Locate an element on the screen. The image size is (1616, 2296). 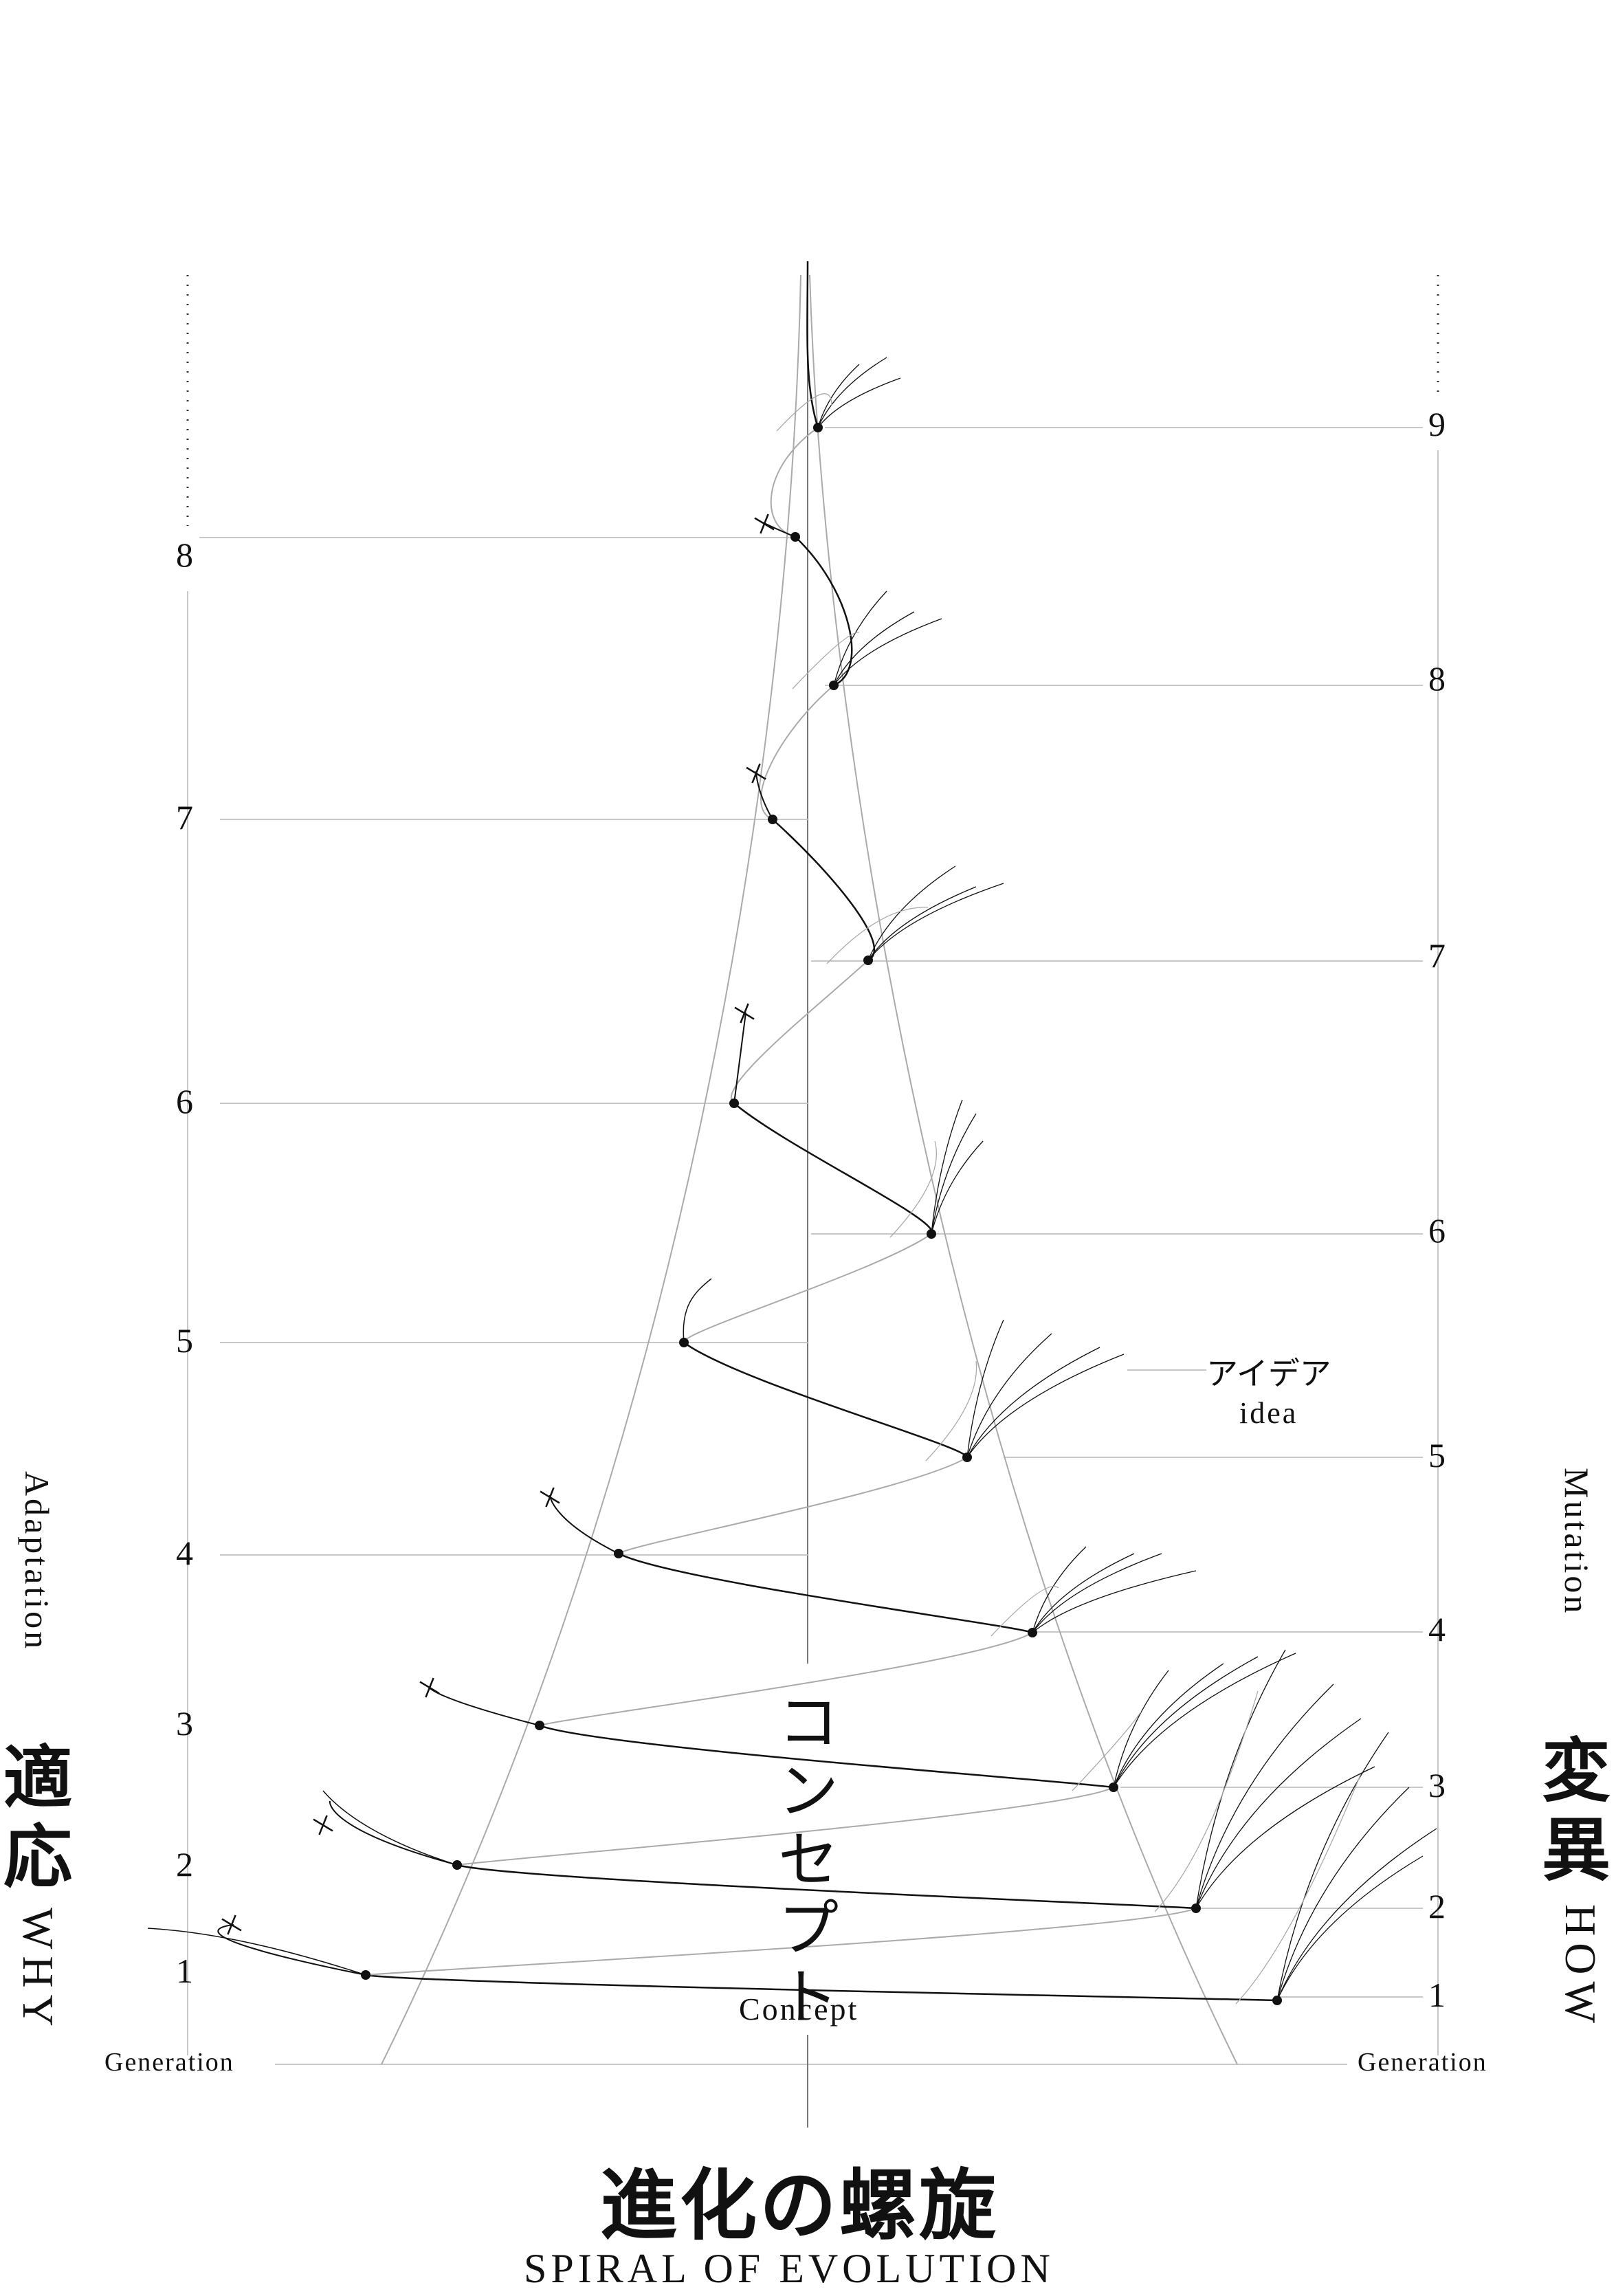
left-generation-number: 3 is located at coordinates (184, 1723).